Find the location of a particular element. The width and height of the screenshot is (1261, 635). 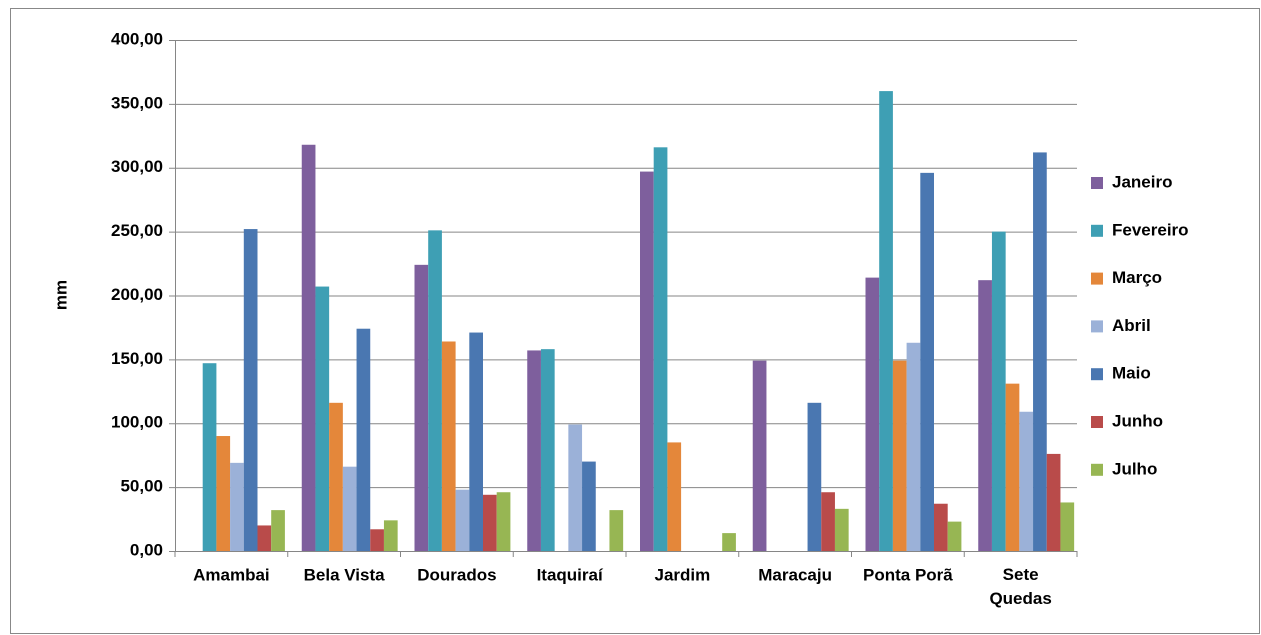

x-tick-label: Ponta Porã is located at coordinates (908, 574).